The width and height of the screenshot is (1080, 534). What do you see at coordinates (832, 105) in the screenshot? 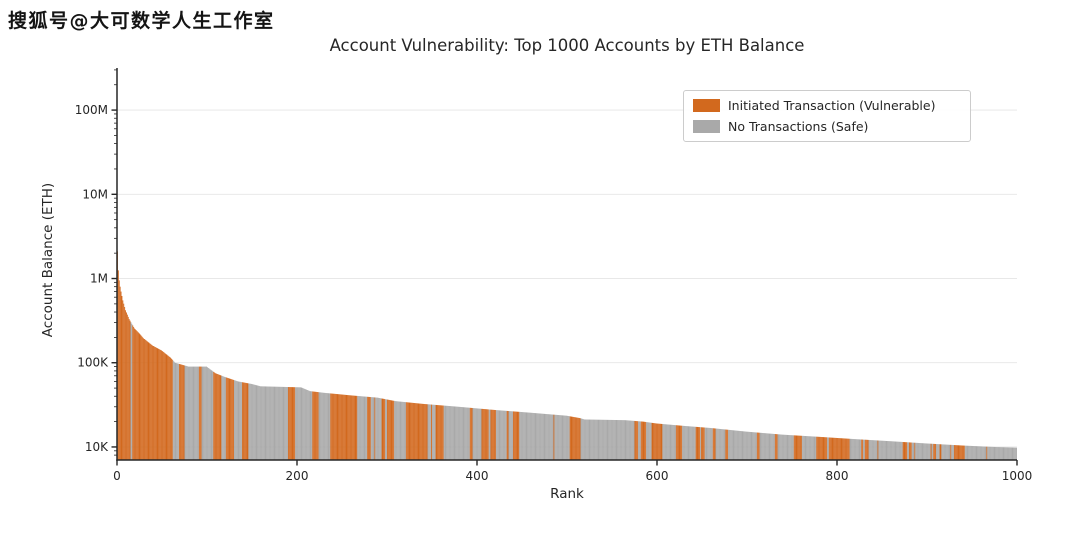
I see `legend-label-vulnerable: Initiated Transaction (Vulnerable)` at bounding box center [832, 105].